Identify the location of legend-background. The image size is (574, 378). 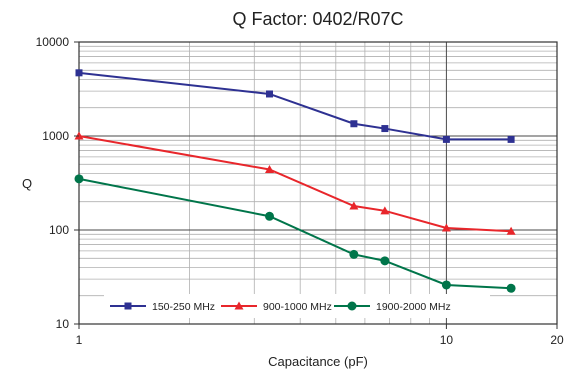
(297, 306).